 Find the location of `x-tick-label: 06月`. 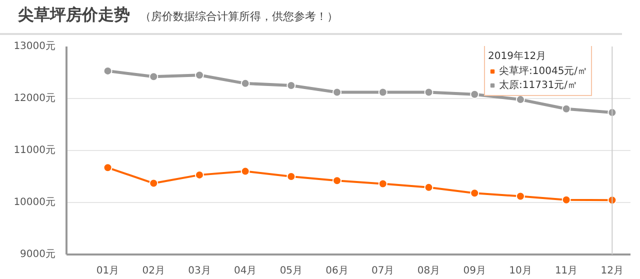

x-tick-label: 06月 is located at coordinates (337, 271).